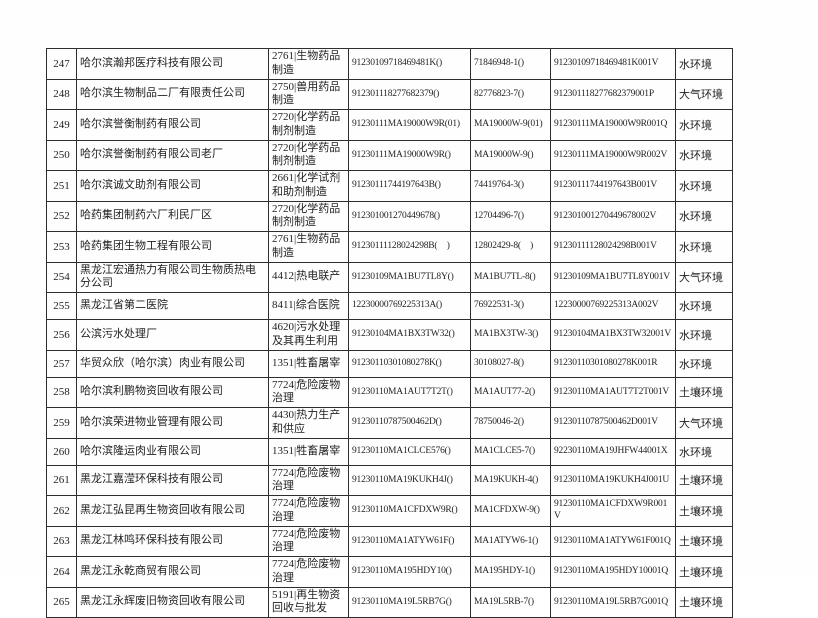 The width and height of the screenshot is (818, 618). Describe the element at coordinates (61, 363) in the screenshot. I see `row-number: 257` at that location.